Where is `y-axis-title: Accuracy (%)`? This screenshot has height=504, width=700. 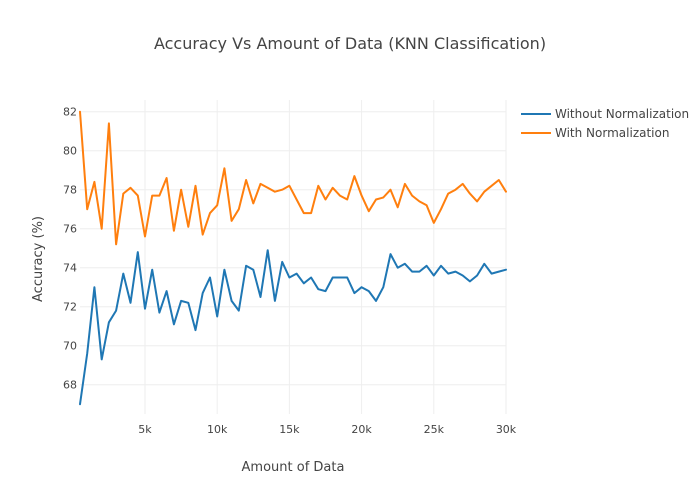 y-axis-title: Accuracy (%) is located at coordinates (38, 259).